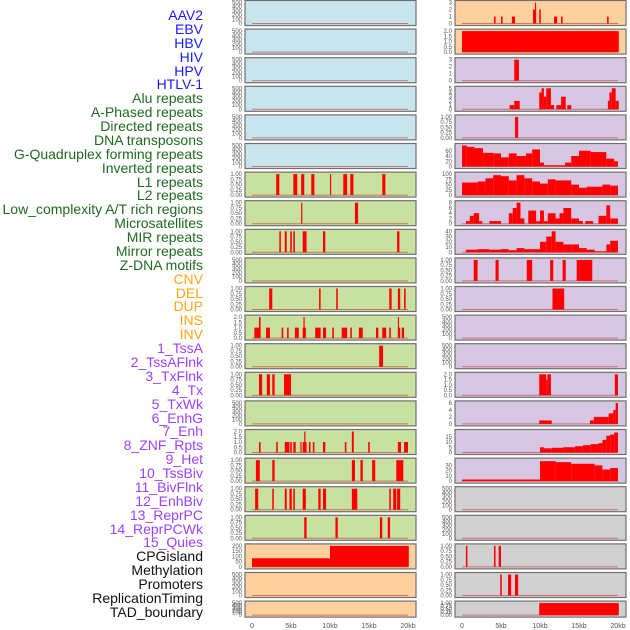 Image resolution: width=630 pixels, height=630 pixels. What do you see at coordinates (451, 68) in the screenshot?
I see `right-y-tick-label: 2` at bounding box center [451, 68].